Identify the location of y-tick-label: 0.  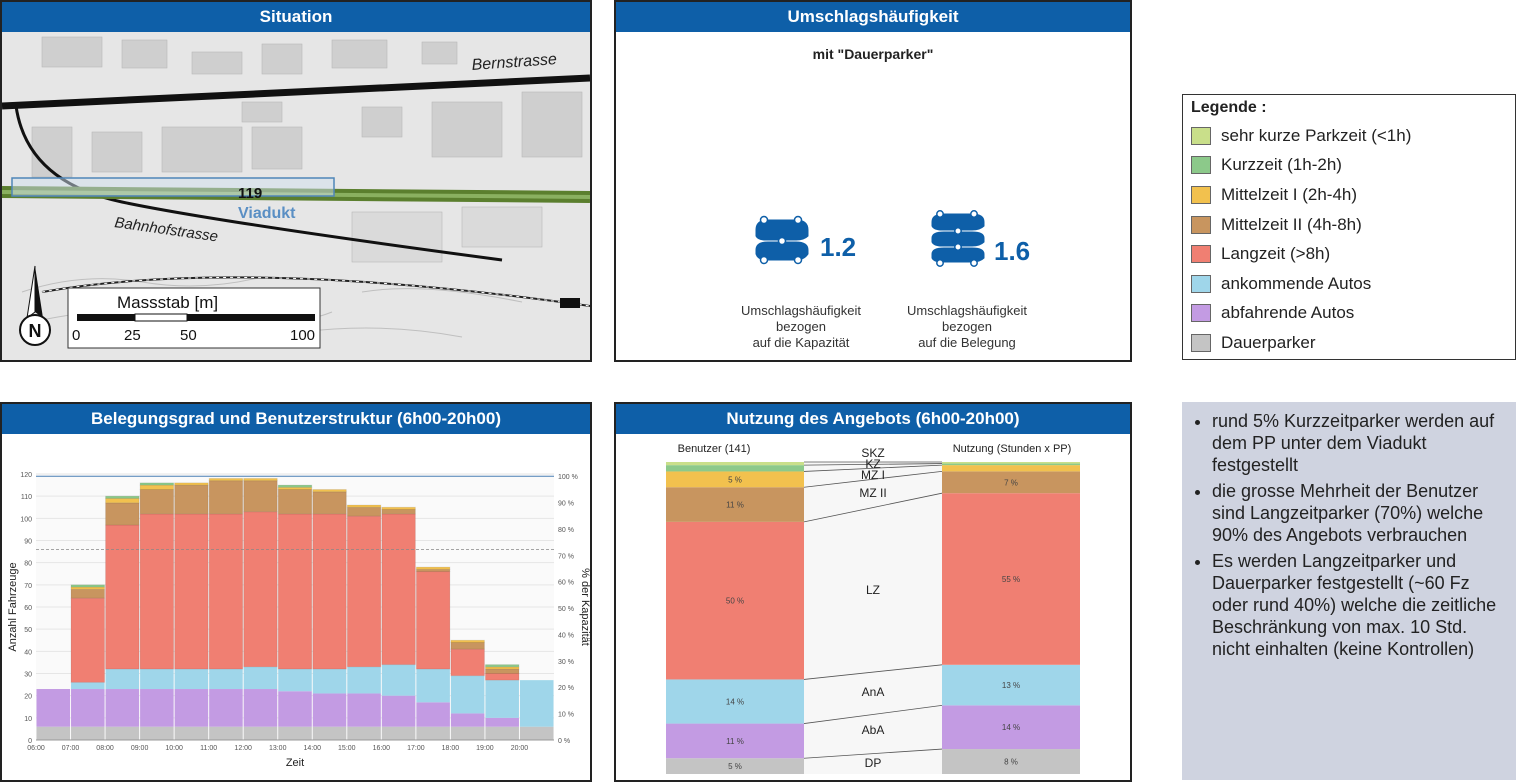
(30, 741).